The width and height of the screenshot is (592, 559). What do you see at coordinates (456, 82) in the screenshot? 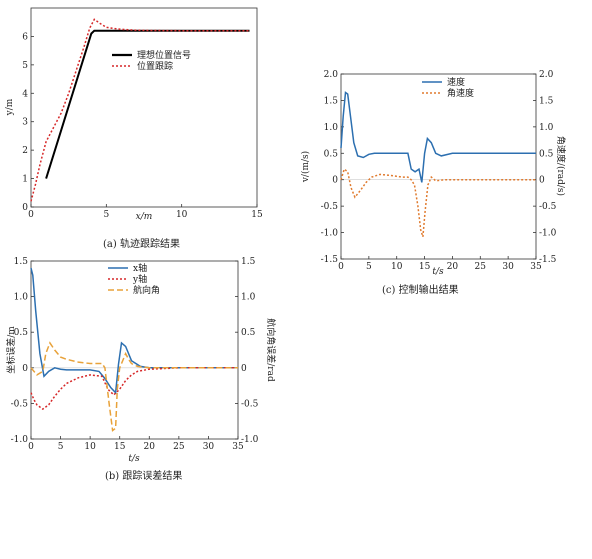
I see `legend-label-0: 速度` at bounding box center [456, 82].